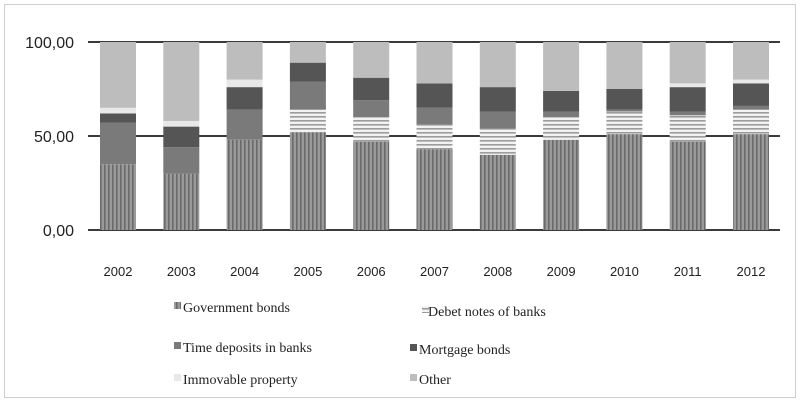 The height and width of the screenshot is (404, 802). I want to click on legend-label: Debet notes of banks, so click(487, 312).